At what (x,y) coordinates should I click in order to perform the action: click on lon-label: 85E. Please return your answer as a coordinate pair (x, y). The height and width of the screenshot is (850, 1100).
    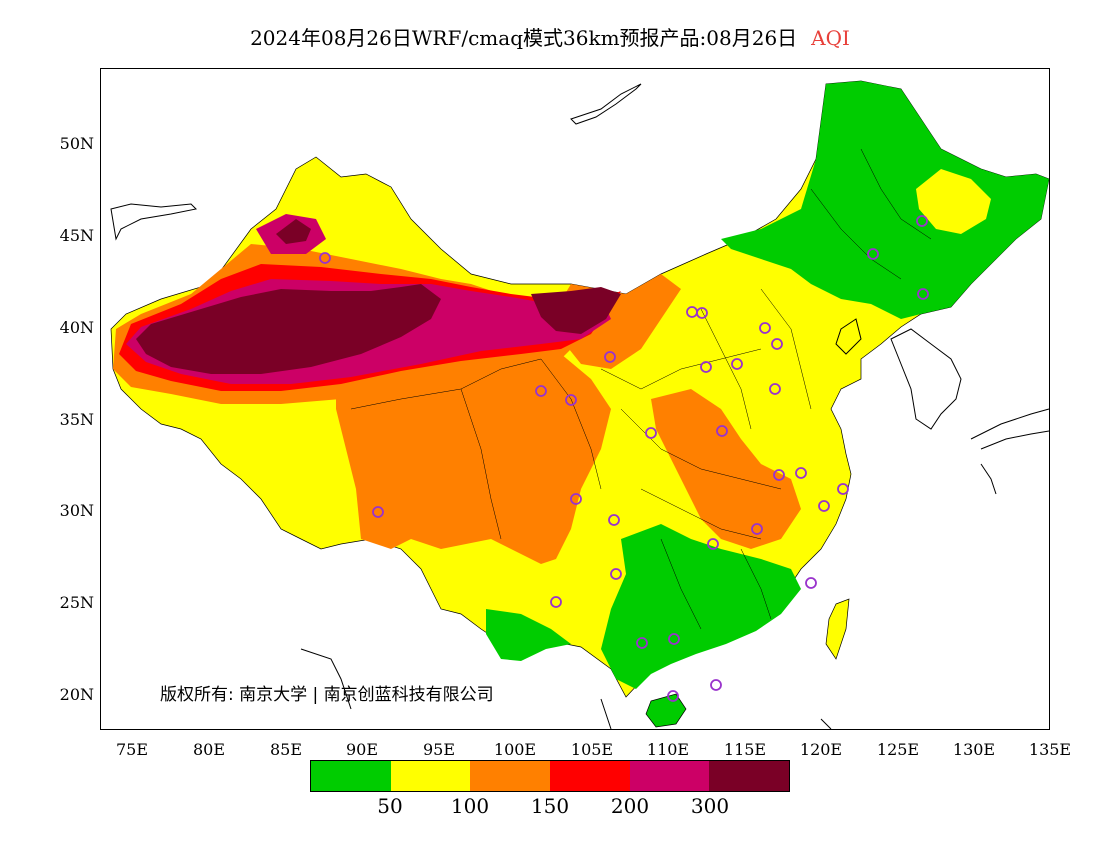
    Looking at the image, I should click on (286, 749).